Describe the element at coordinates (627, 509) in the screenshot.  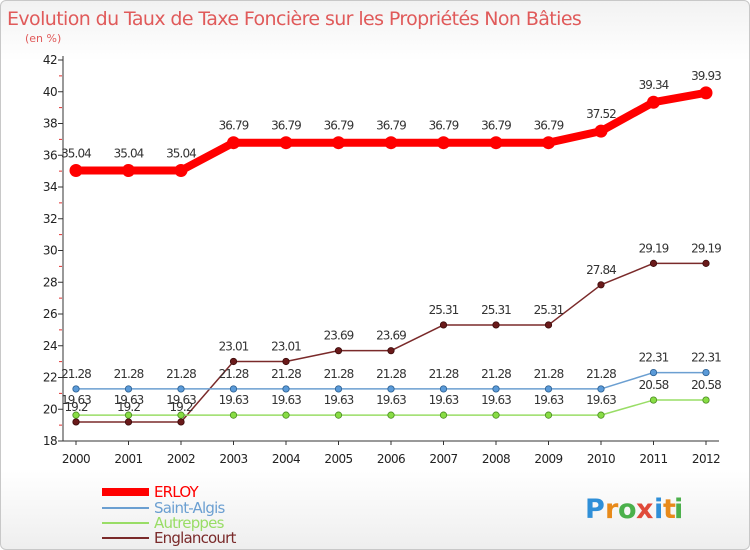
I see `logo-letter: o` at that location.